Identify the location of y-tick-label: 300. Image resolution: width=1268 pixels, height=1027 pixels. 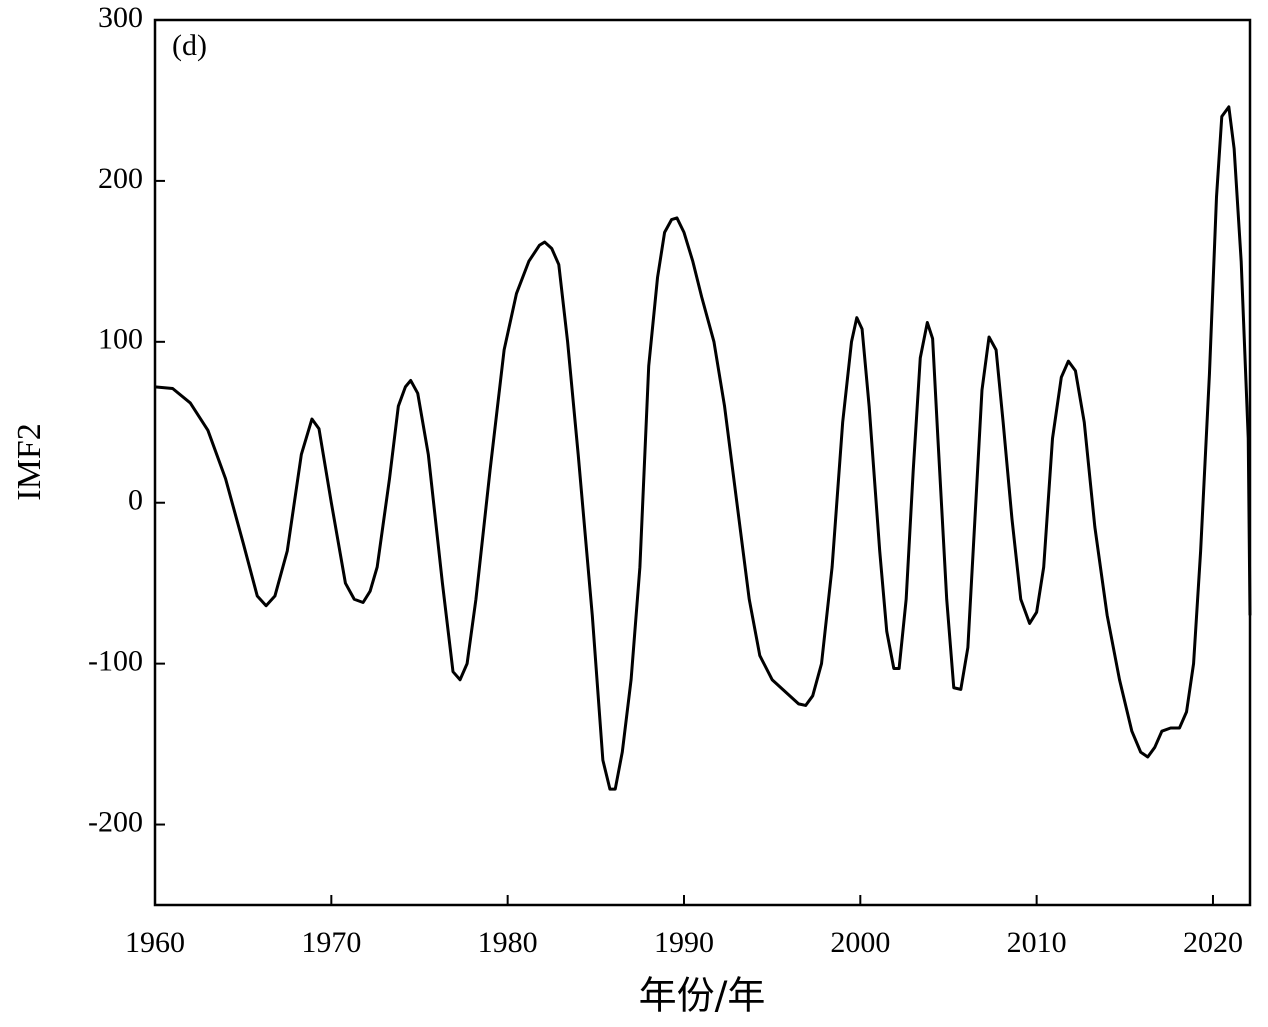
(120, 17).